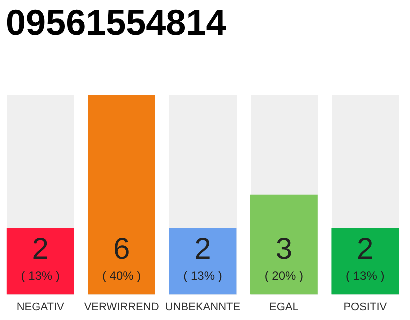 Image resolution: width=410 pixels, height=320 pixels. I want to click on data-label: 3 ( 20% ), so click(284, 258).